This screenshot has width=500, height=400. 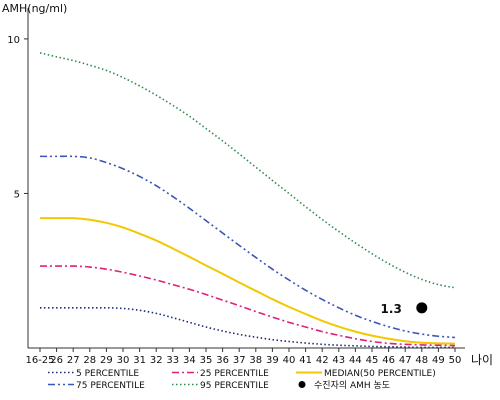 I want to click on x-tick-label: 47, so click(x=405, y=360).